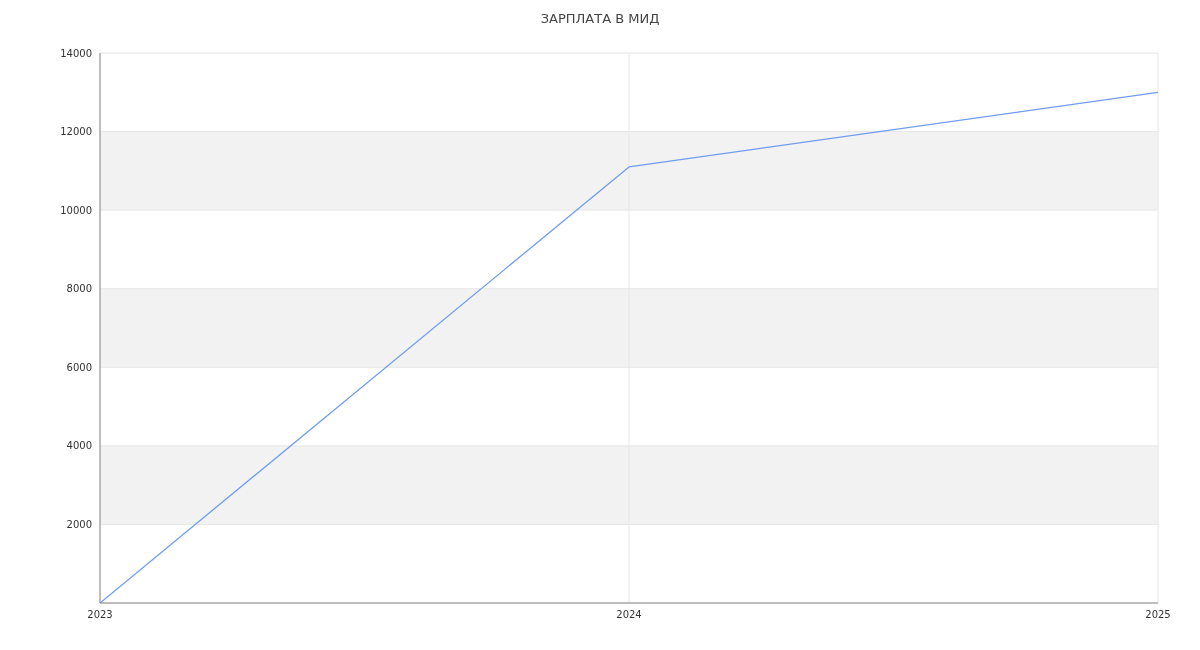 This screenshot has height=650, width=1200. I want to click on x-tick-label: 2024, so click(629, 615).